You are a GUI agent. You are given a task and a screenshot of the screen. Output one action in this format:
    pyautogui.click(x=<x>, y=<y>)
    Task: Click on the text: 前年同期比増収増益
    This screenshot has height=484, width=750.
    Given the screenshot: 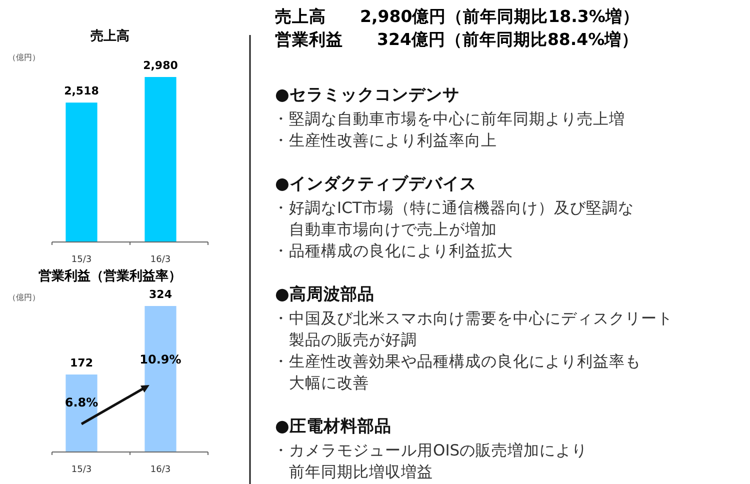 What is the action you would take?
    pyautogui.click(x=353, y=472)
    